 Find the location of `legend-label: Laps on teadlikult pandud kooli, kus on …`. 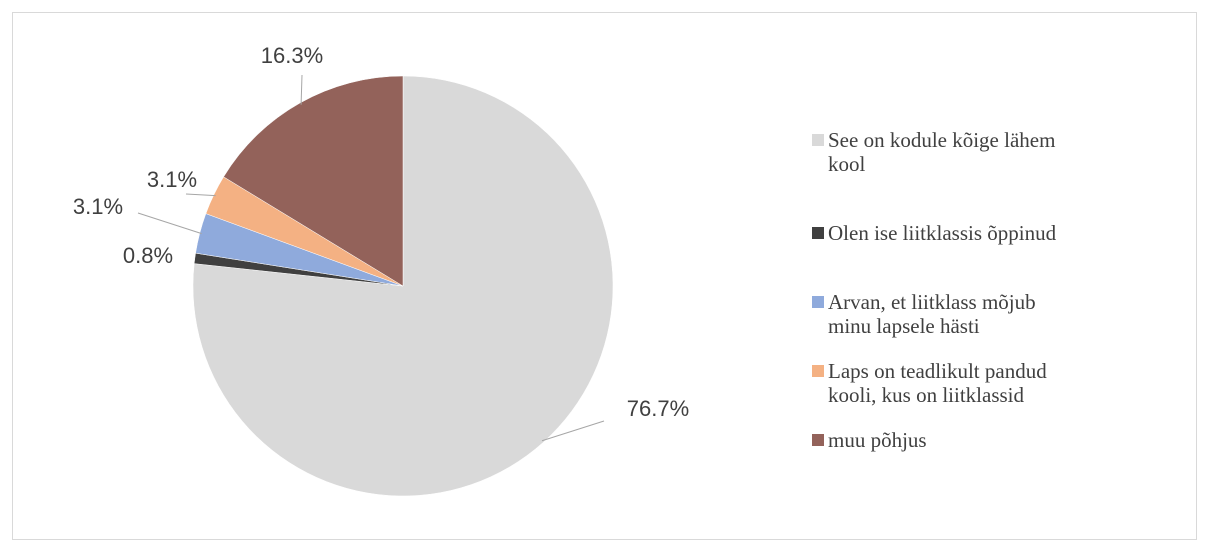

legend-label: Laps on teadlikult pandud kooli, kus on … is located at coordinates (937, 383).